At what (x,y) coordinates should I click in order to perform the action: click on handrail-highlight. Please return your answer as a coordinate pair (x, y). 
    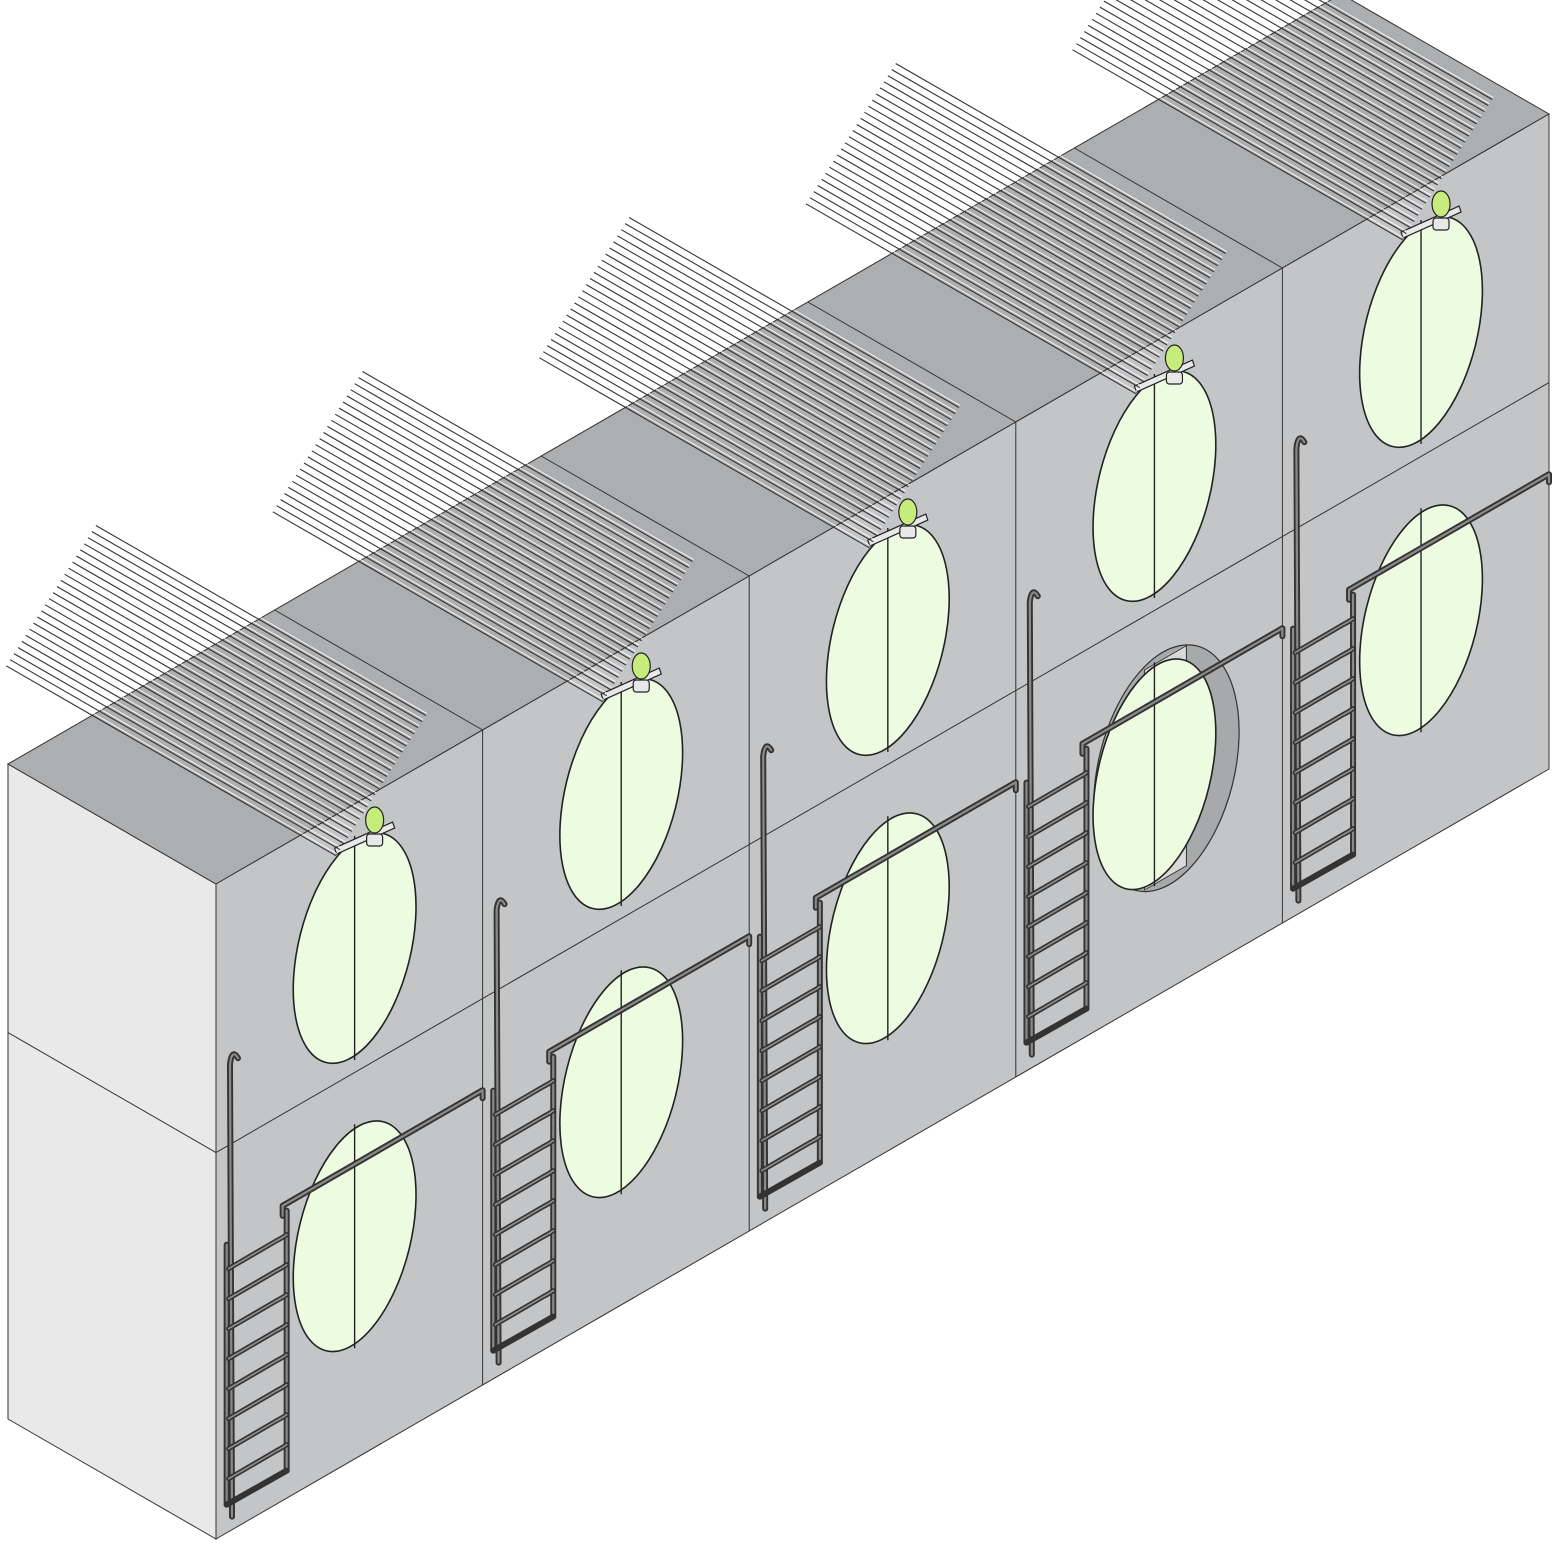
    Looking at the image, I should click on (649, 999).